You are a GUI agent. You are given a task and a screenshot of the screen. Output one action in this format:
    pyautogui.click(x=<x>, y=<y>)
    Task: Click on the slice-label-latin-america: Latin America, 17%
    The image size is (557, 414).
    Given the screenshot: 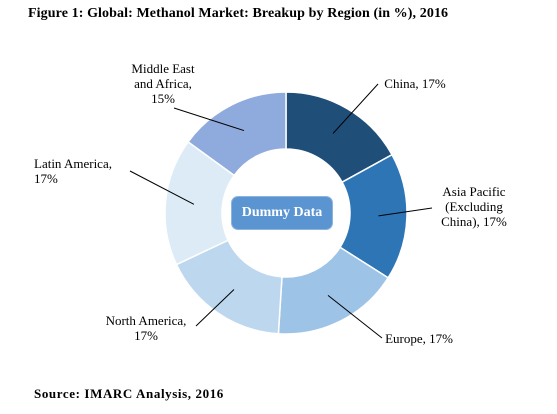 What is the action you would take?
    pyautogui.click(x=73, y=171)
    